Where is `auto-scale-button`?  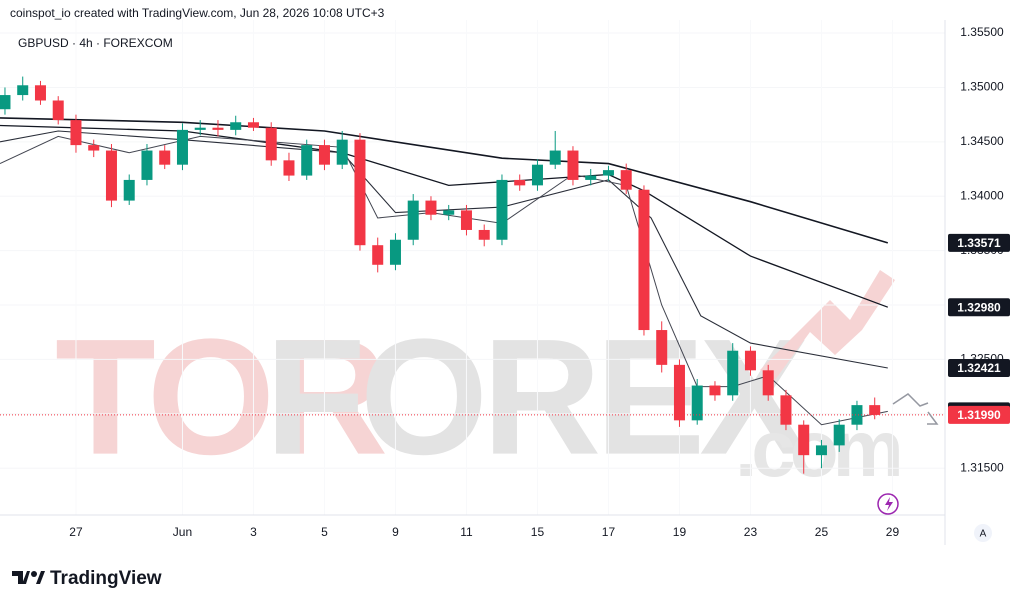
auto-scale-button is located at coordinates (983, 533).